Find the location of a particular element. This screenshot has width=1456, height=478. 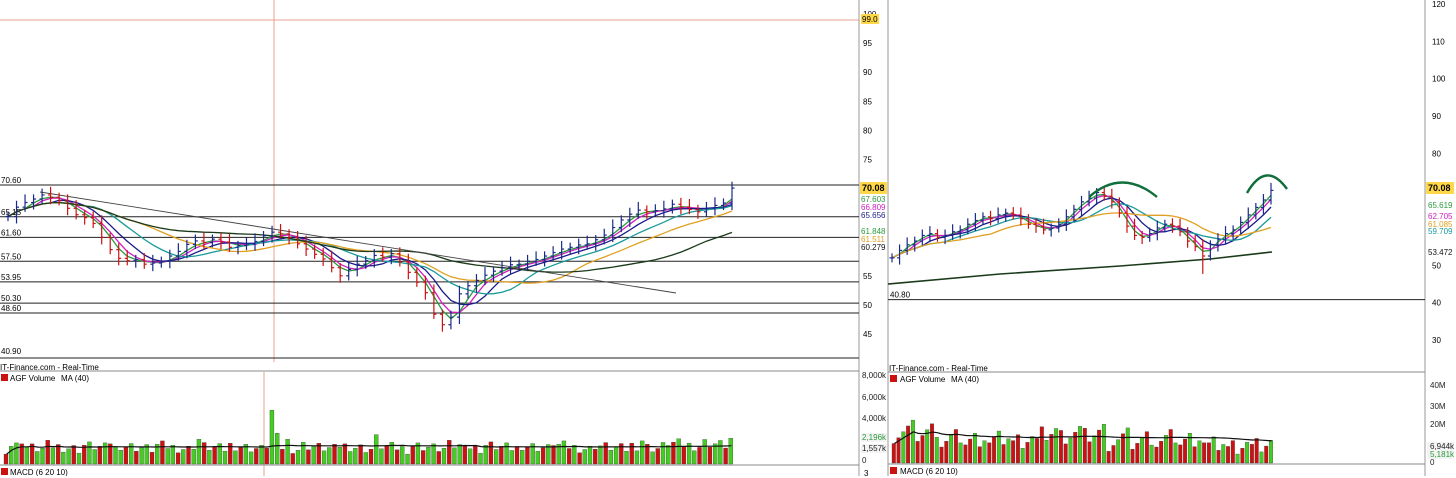

left-ma-navy-line is located at coordinates (370, 252).